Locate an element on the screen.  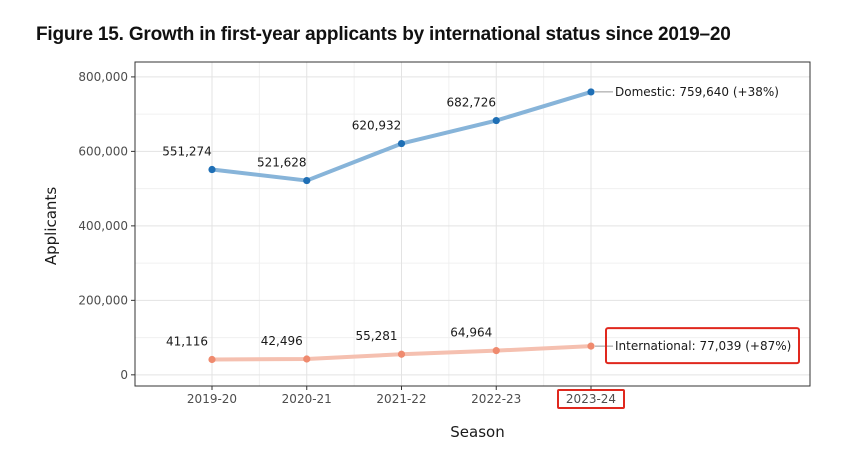
highlight-box-international is located at coordinates (702, 346).